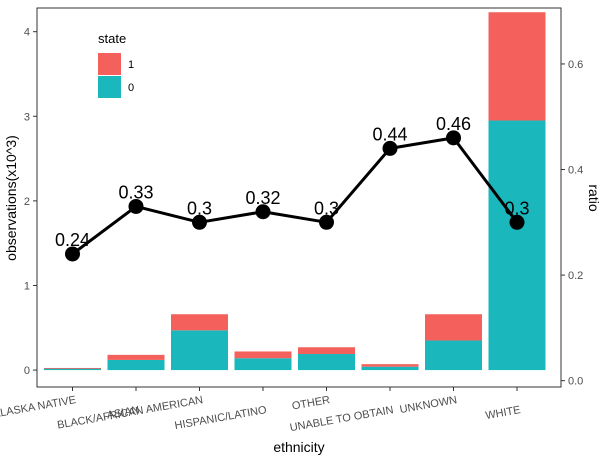 Image resolution: width=609 pixels, height=461 pixels. What do you see at coordinates (131, 88) in the screenshot?
I see `legend-label-0: 0` at bounding box center [131, 88].